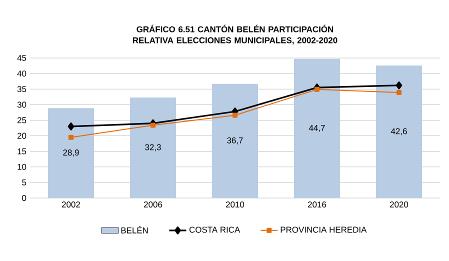 This screenshot has height=261, width=449. I want to click on data-label: 44,7, so click(316, 128).